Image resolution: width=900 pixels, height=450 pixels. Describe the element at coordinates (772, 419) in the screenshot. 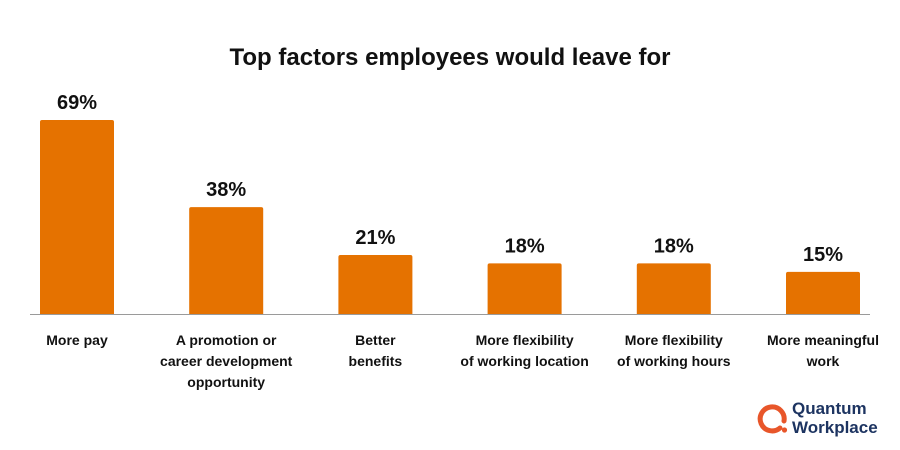

I see `logo-ring-icon` at that location.